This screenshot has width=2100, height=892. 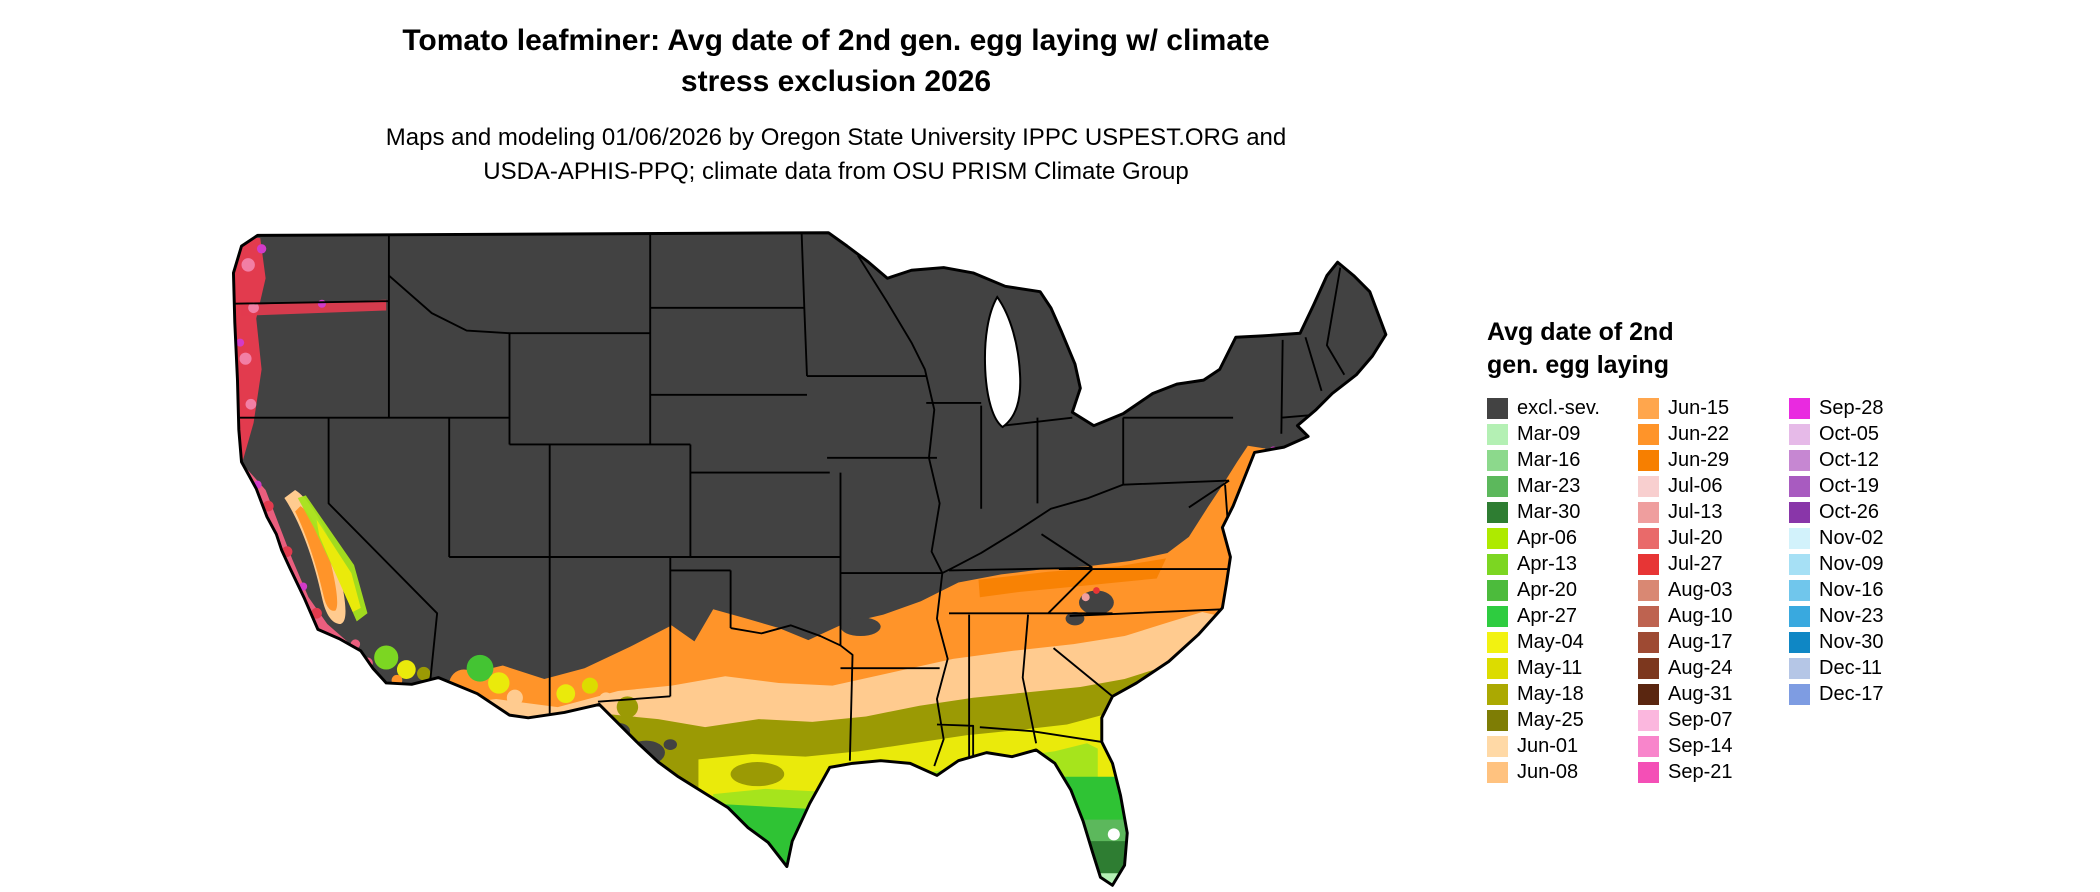 I want to click on legend-label: Sep-07, so click(x=1700, y=719).